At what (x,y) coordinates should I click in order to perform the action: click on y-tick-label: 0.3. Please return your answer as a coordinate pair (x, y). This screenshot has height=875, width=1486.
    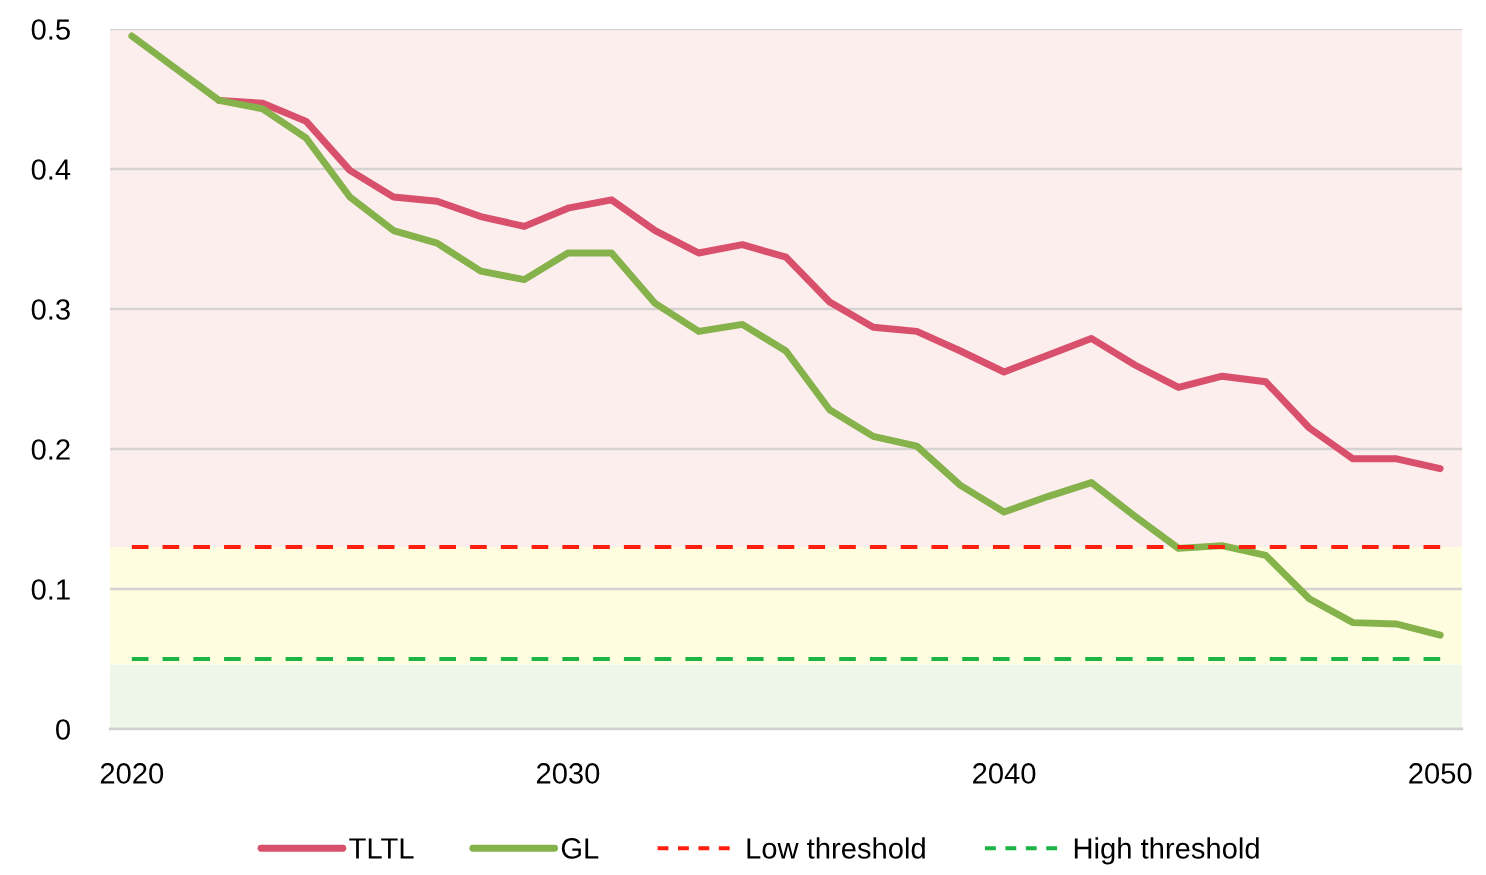
    Looking at the image, I should click on (50, 309).